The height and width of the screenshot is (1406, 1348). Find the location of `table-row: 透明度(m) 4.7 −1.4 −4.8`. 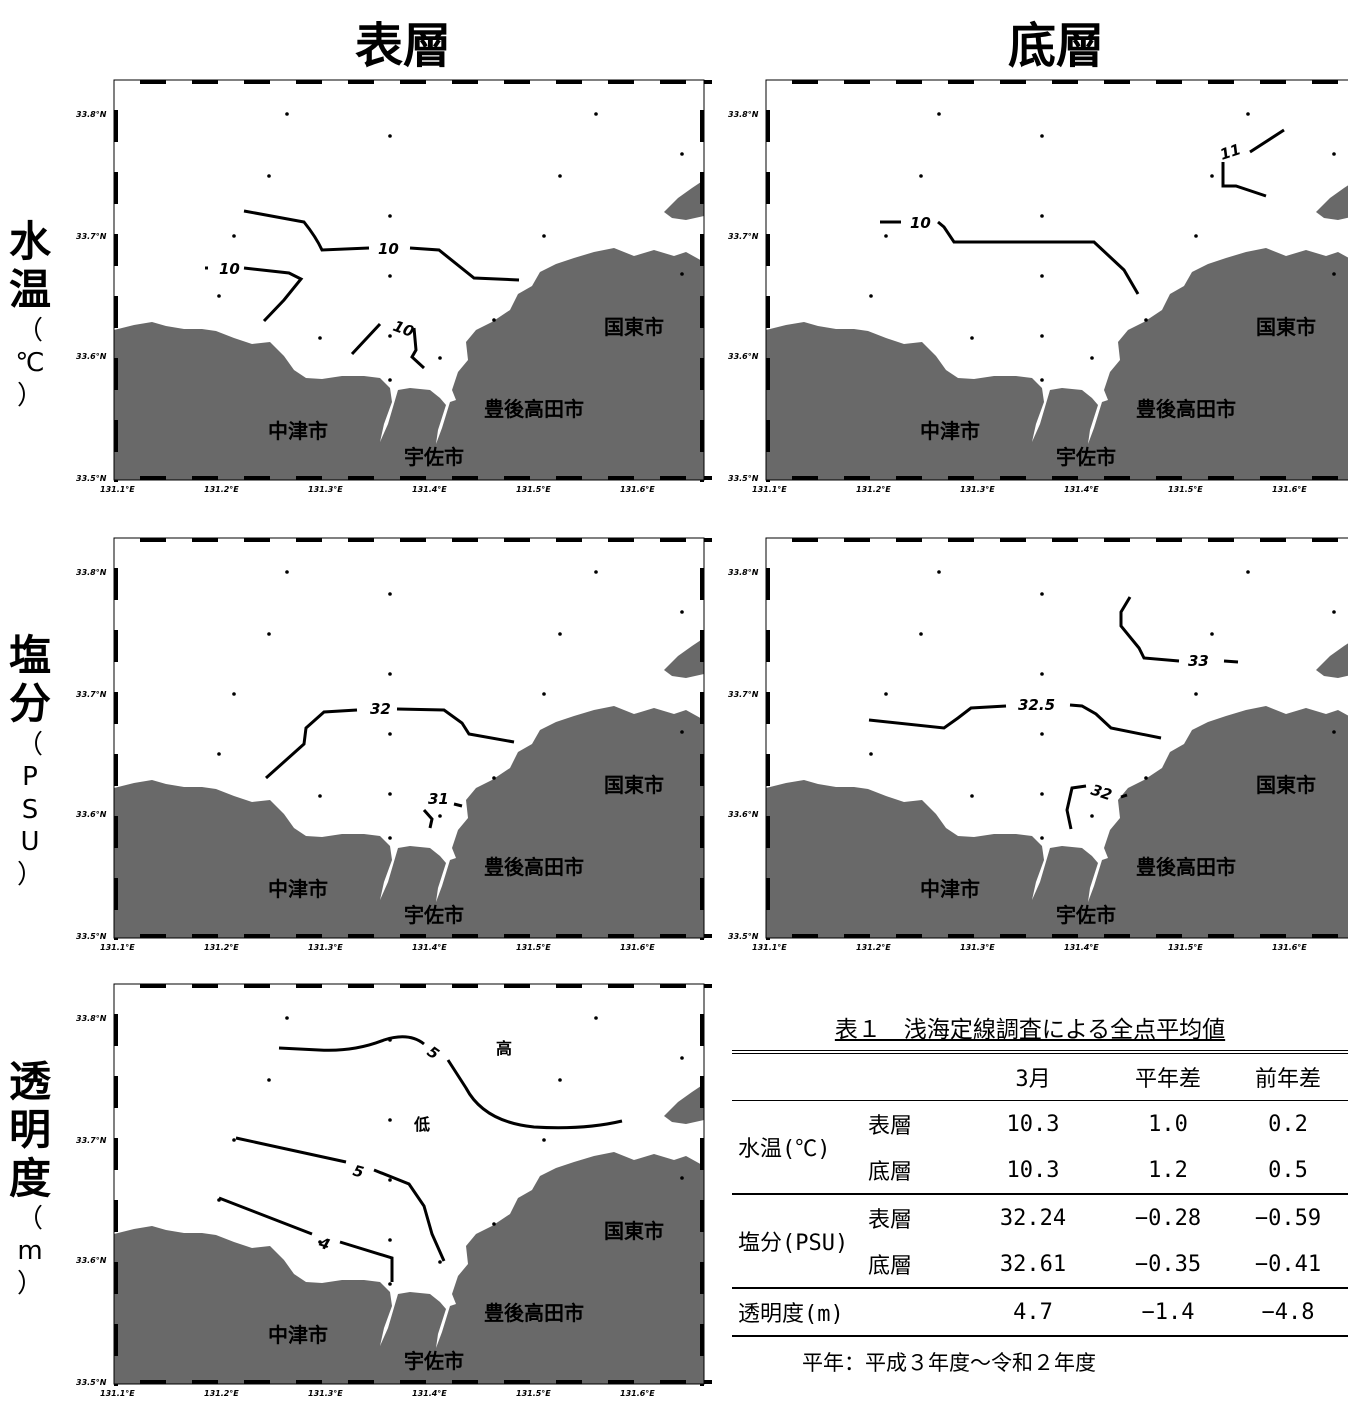

table-row: 透明度(m) 4.7 −1.4 −4.8 is located at coordinates (1040, 1312).